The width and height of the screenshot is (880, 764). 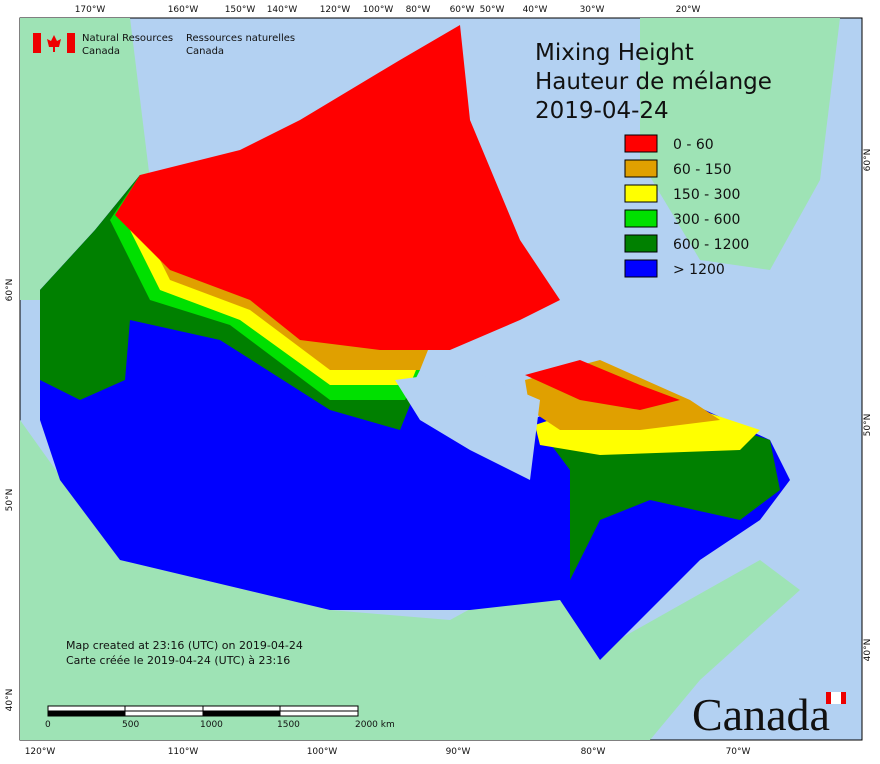 What do you see at coordinates (183, 752) in the screenshot?
I see `longitude-label: 110°W` at bounding box center [183, 752].